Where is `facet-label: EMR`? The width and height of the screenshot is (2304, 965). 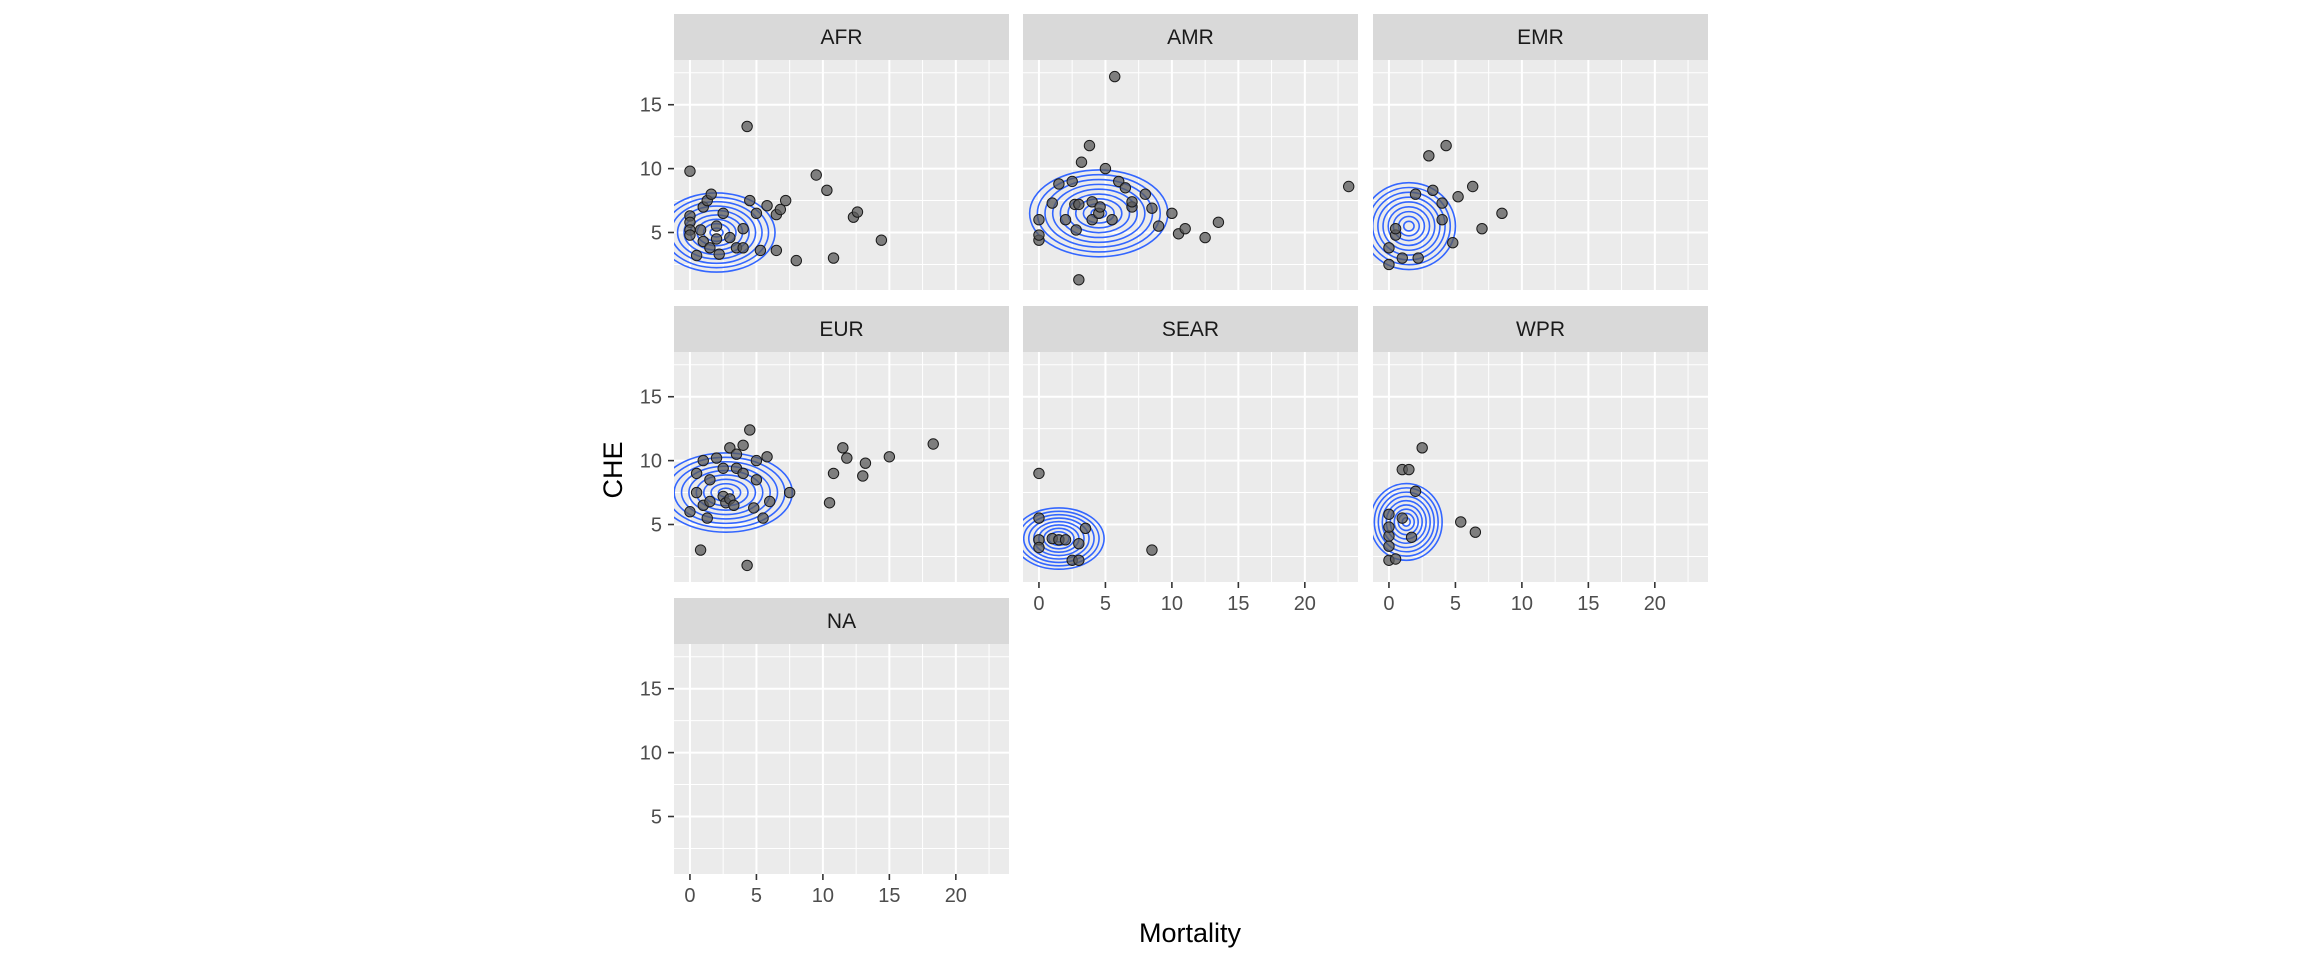
facet-label: EMR is located at coordinates (1540, 37).